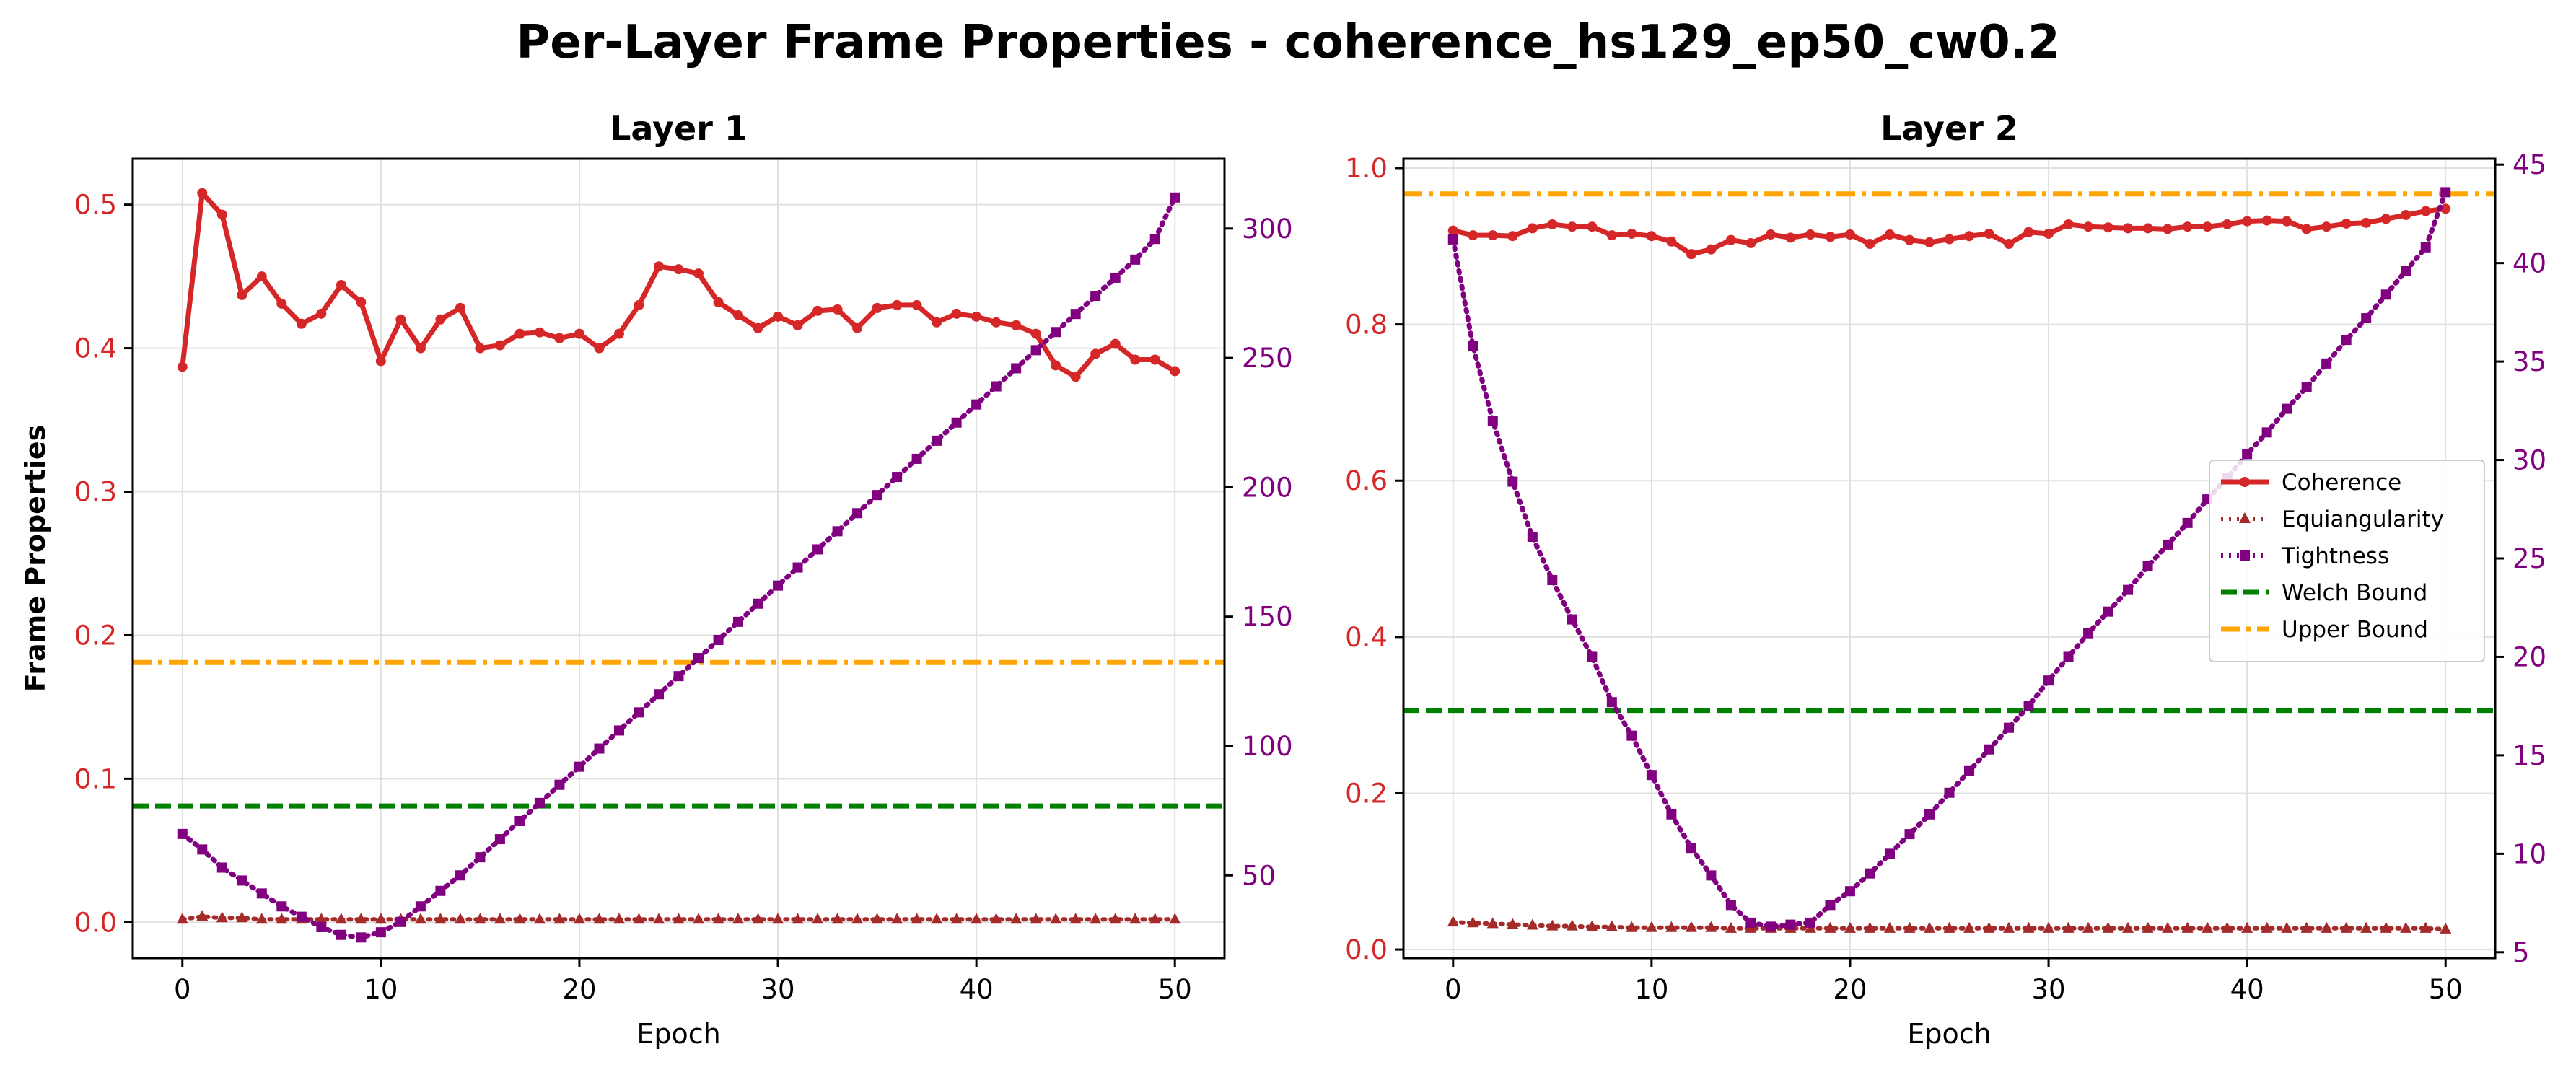  Describe the element at coordinates (95, 206) in the screenshot. I see `y-tick-label: 0.5` at that location.